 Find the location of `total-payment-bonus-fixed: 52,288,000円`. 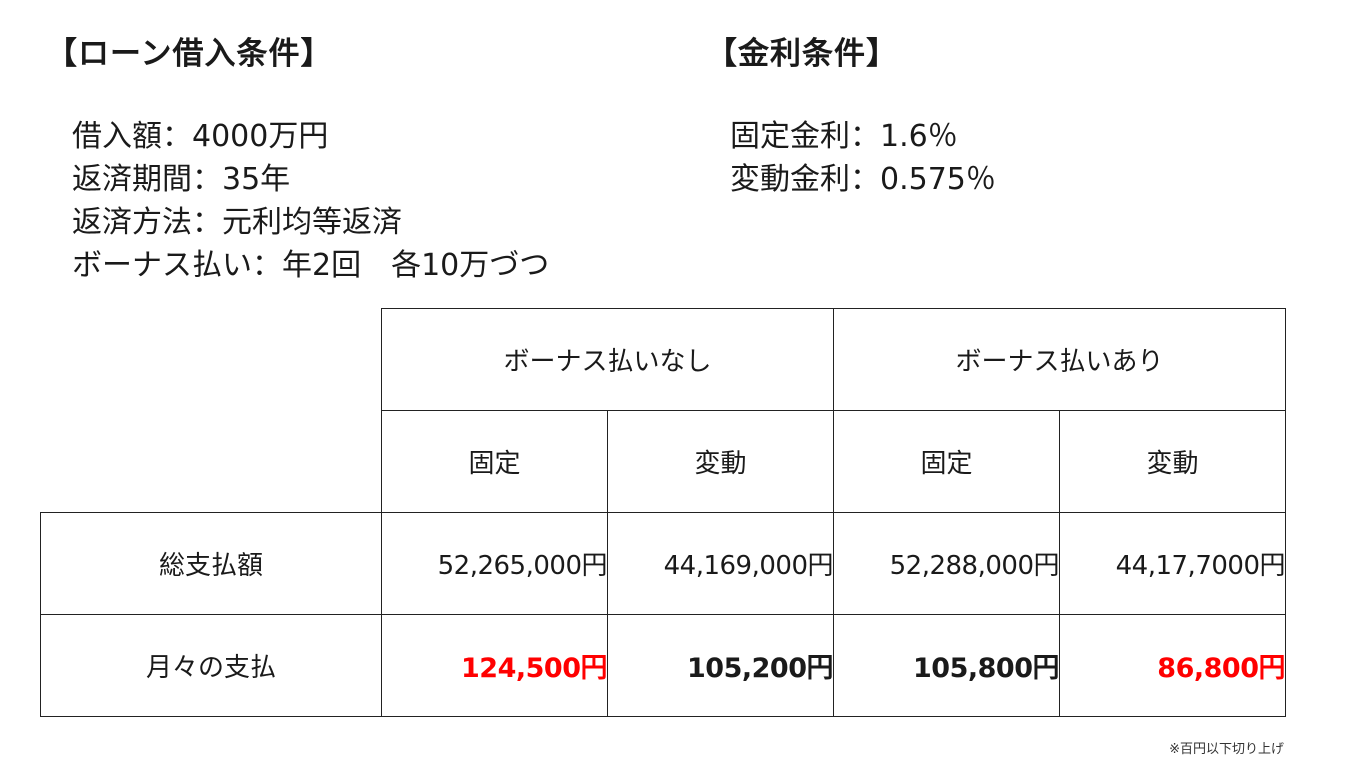

total-payment-bonus-fixed: 52,288,000円 is located at coordinates (946, 563).